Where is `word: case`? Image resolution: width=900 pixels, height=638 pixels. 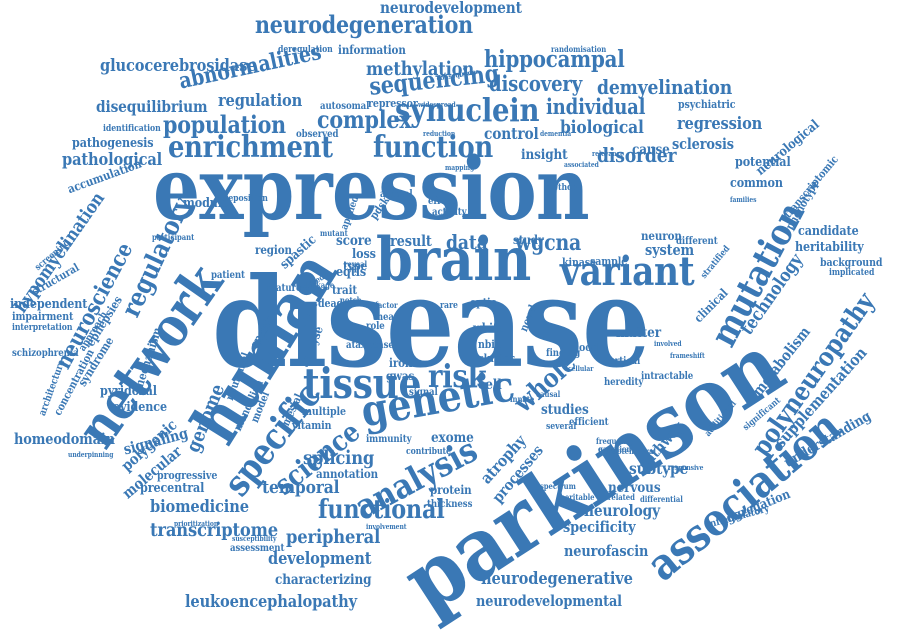
word: case is located at coordinates (383, 346).